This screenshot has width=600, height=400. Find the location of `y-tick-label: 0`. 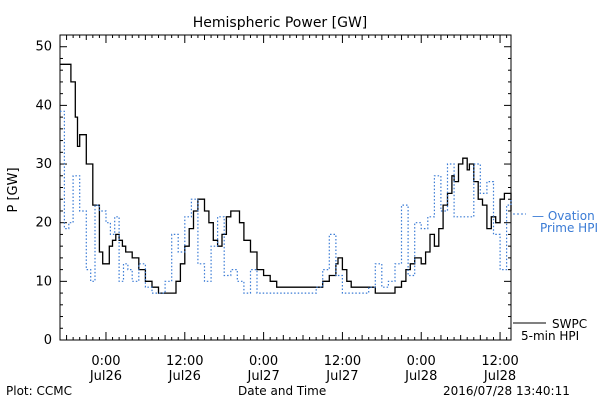

y-tick-label: 0 is located at coordinates (48, 340).